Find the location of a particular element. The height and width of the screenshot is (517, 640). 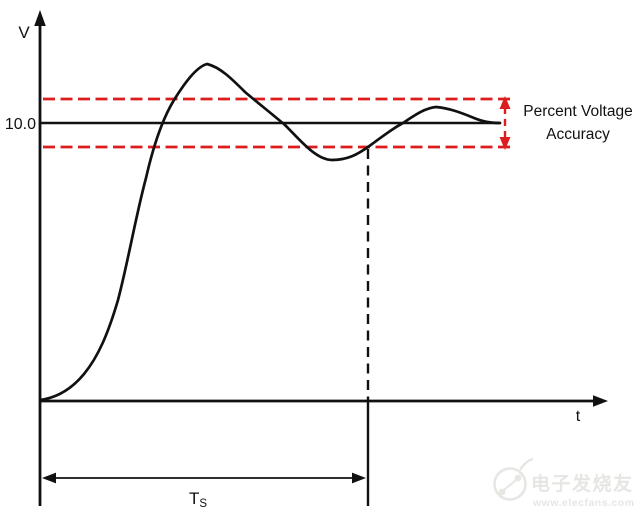

x-axis-label: t is located at coordinates (578, 416).